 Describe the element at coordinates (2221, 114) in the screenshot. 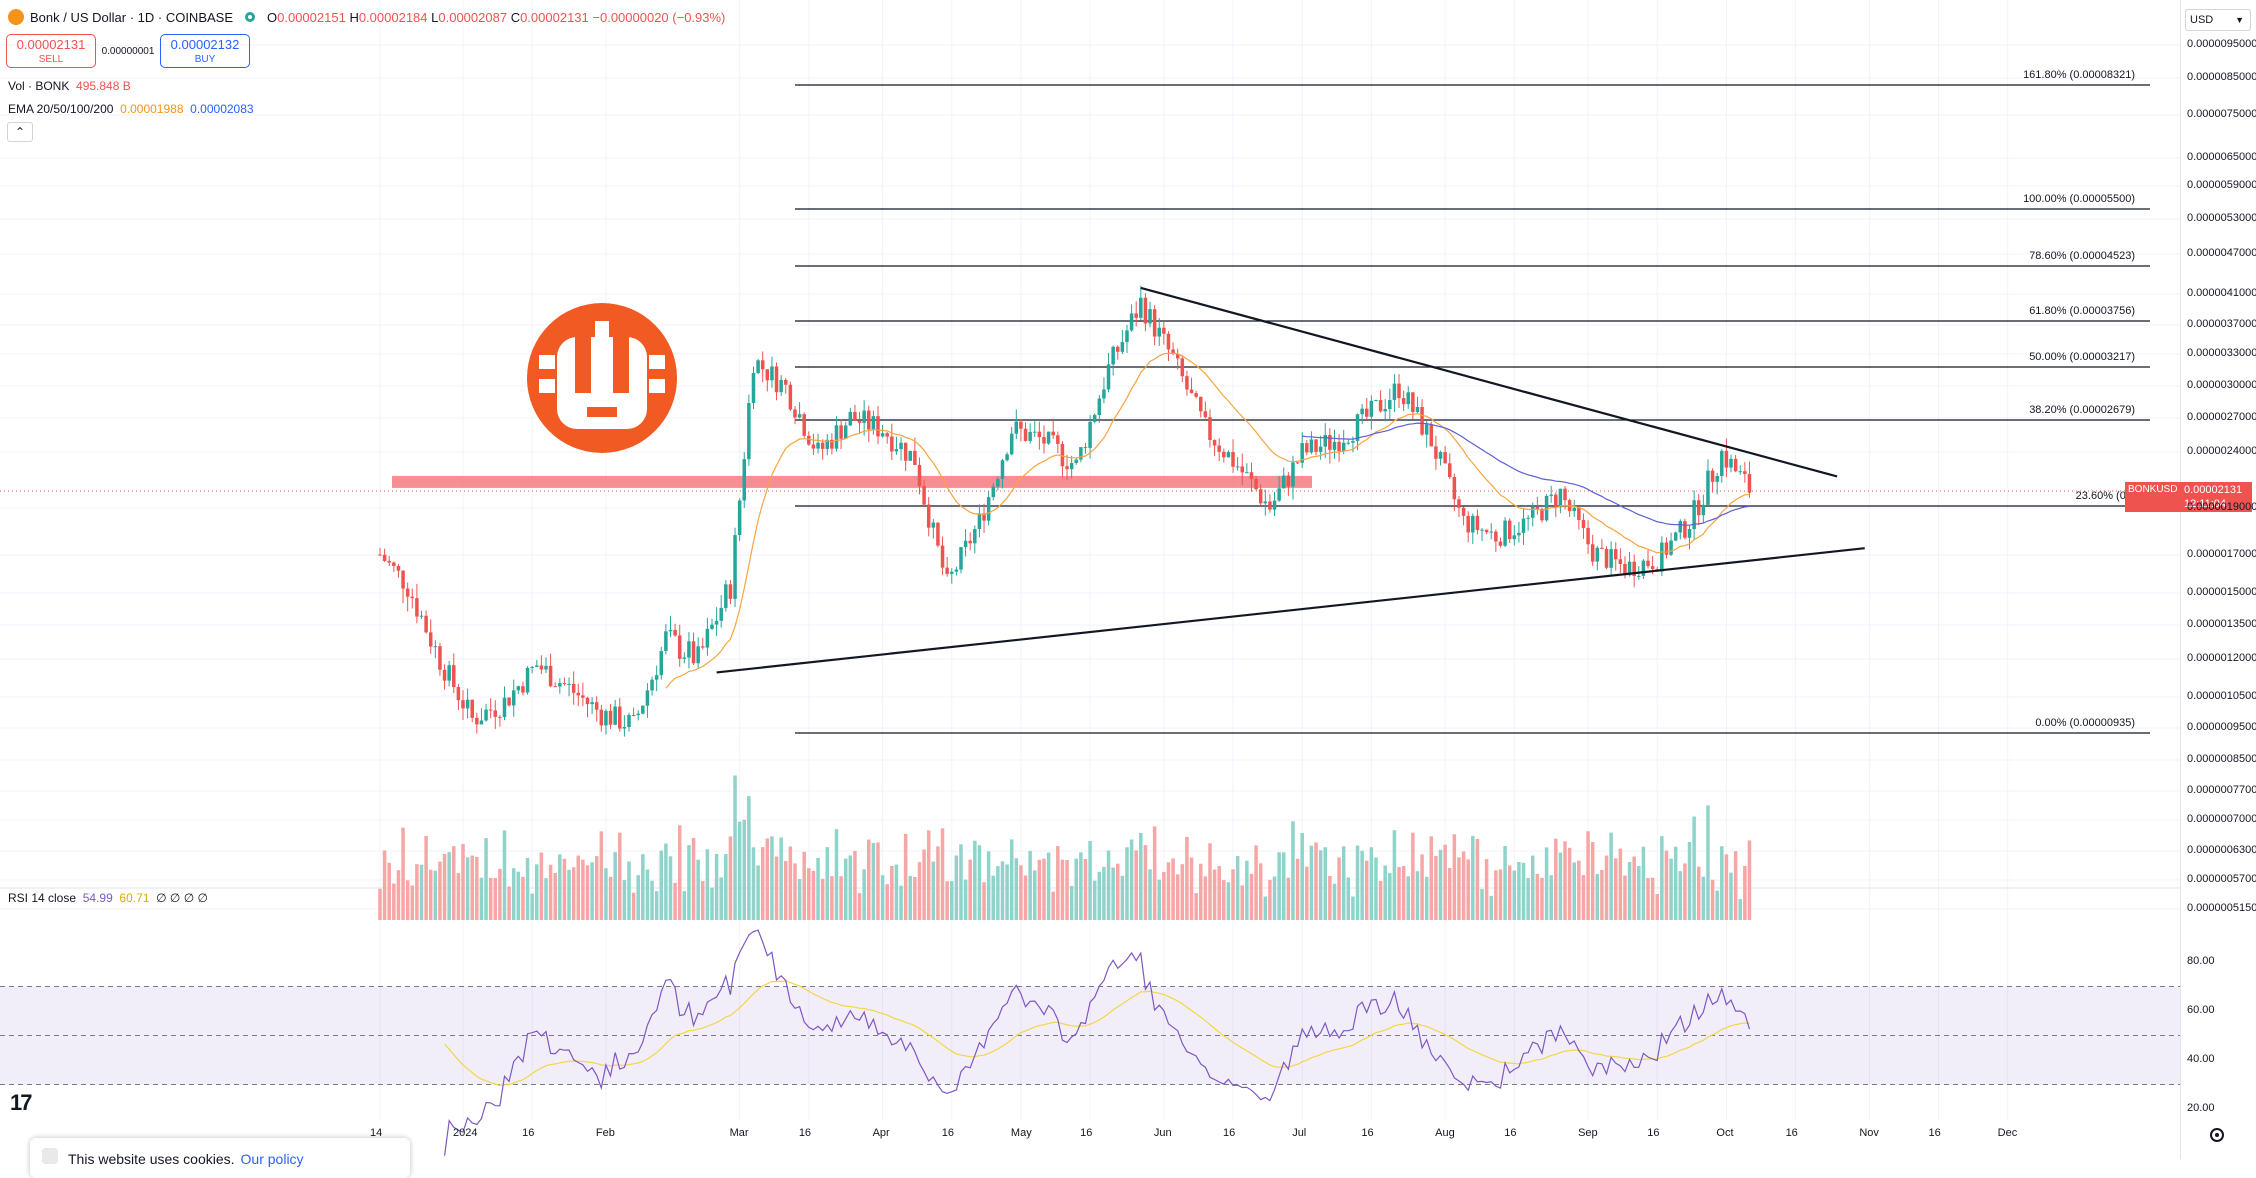

I see `price-tick-label: 0.0000075000` at that location.